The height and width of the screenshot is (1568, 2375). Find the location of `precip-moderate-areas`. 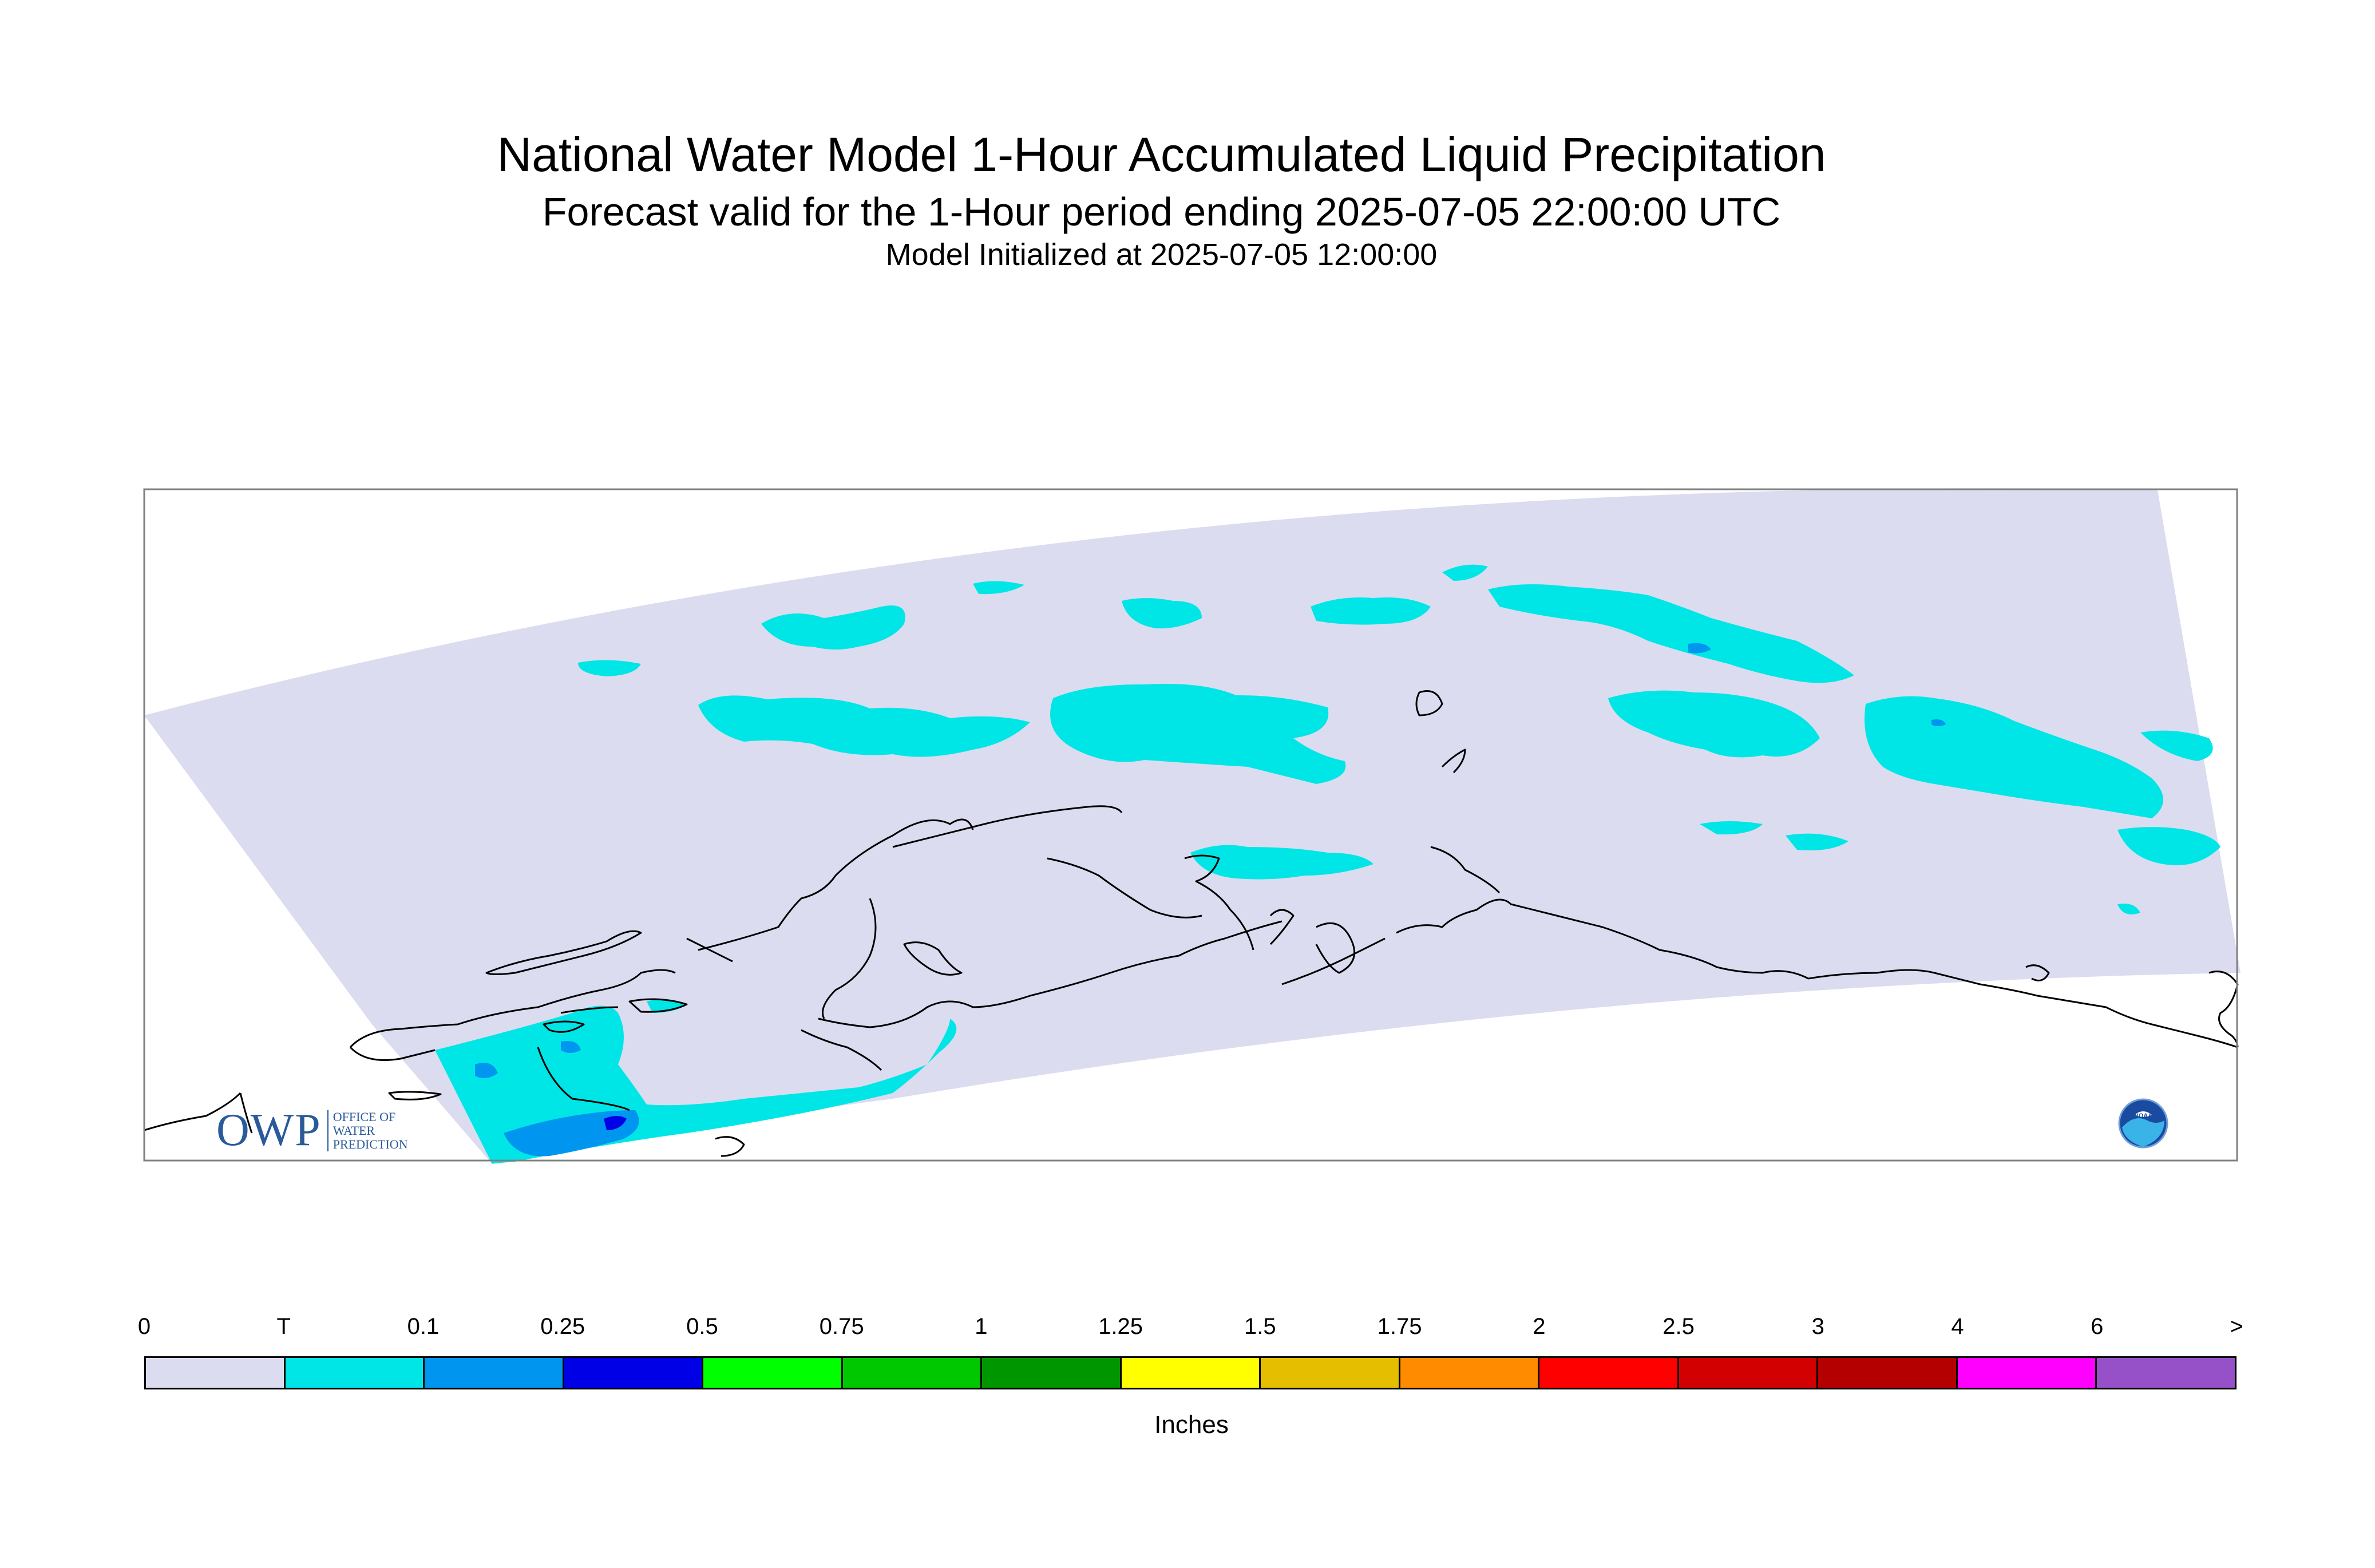

precip-moderate-areas is located at coordinates (616, 1123).